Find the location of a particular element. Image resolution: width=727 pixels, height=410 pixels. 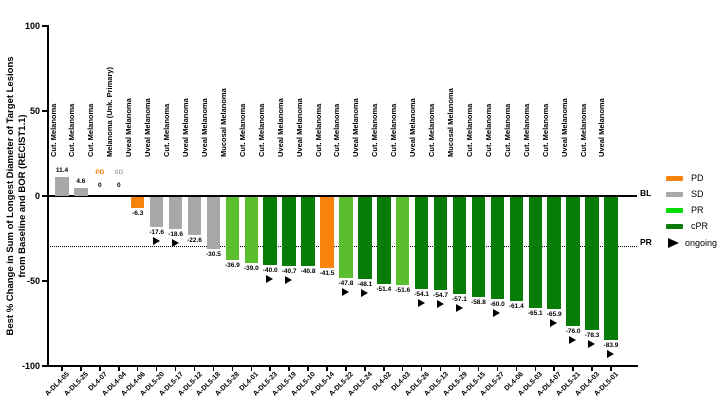

pr-swatch-icon is located at coordinates (674, 210).